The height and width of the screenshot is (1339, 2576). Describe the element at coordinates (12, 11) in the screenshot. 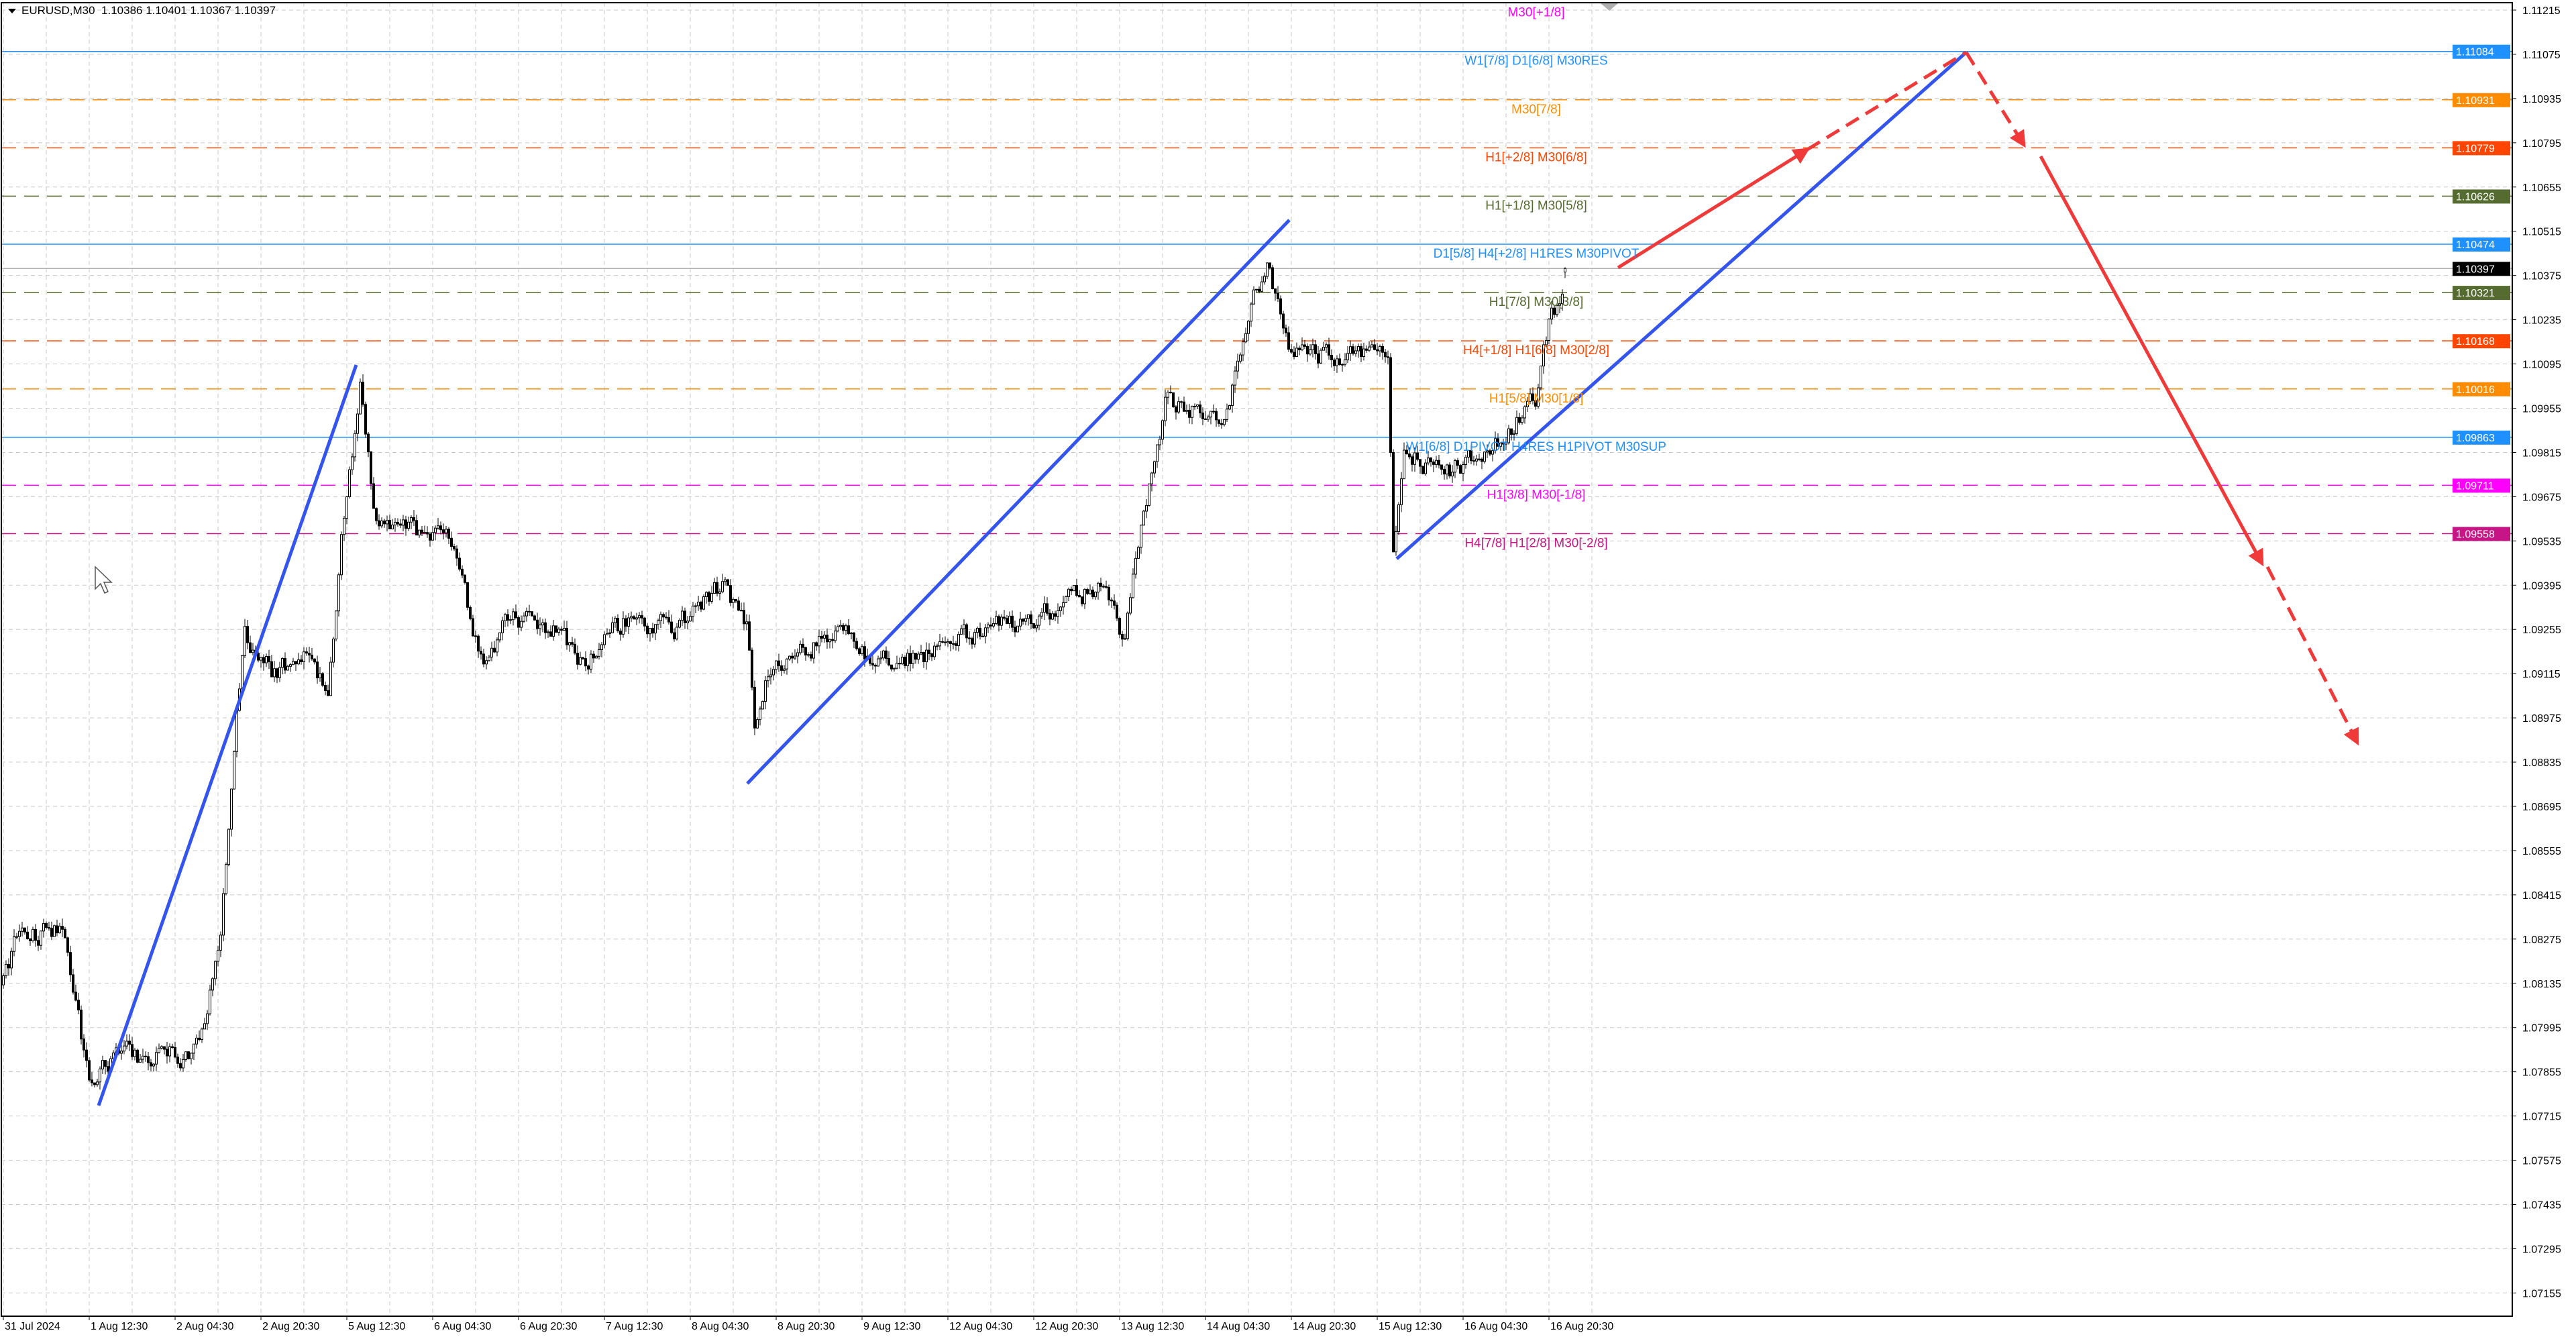

I see `dropdown-triangle-icon` at that location.